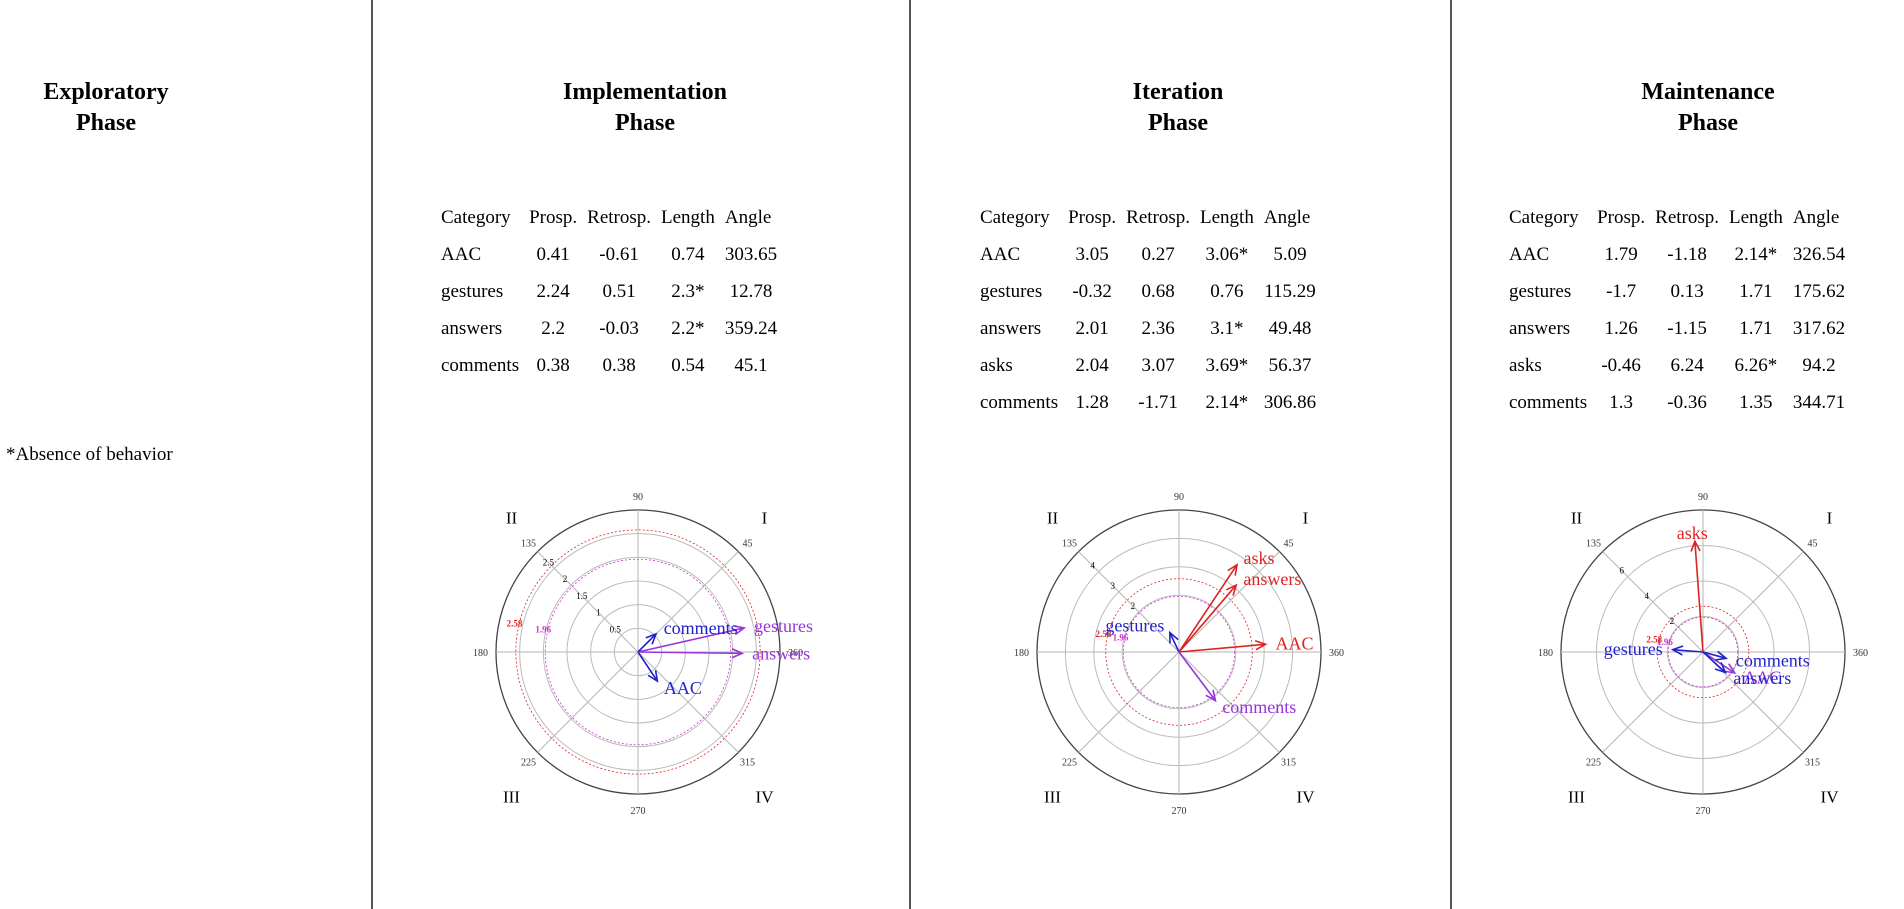  I want to click on table-row: asks -0.46 6.24 6.26* 94.2, so click(1682, 365).